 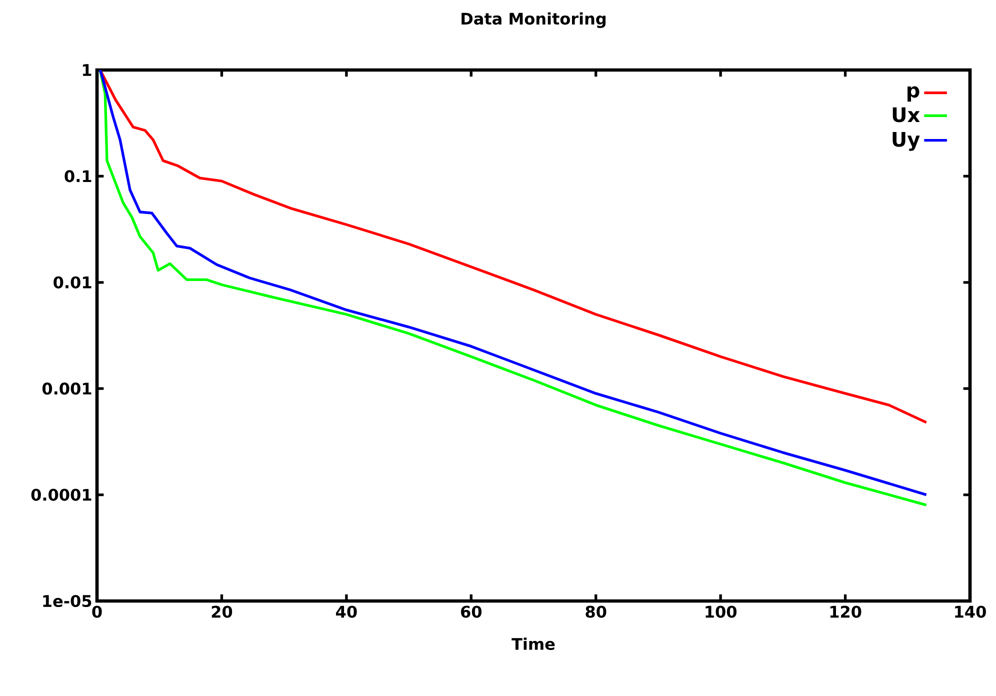 I want to click on y-tick-label: 0.0001, so click(x=61, y=494).